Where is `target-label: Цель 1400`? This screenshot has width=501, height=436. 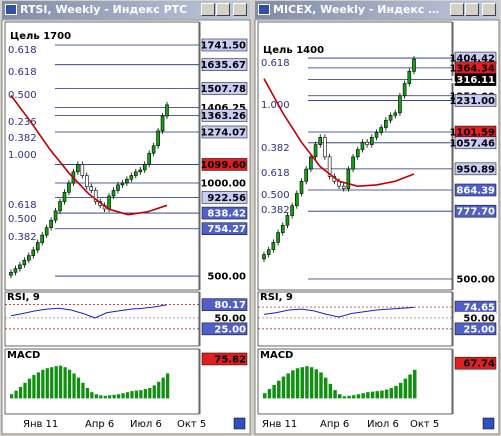
target-label: Цель 1400 is located at coordinates (293, 50).